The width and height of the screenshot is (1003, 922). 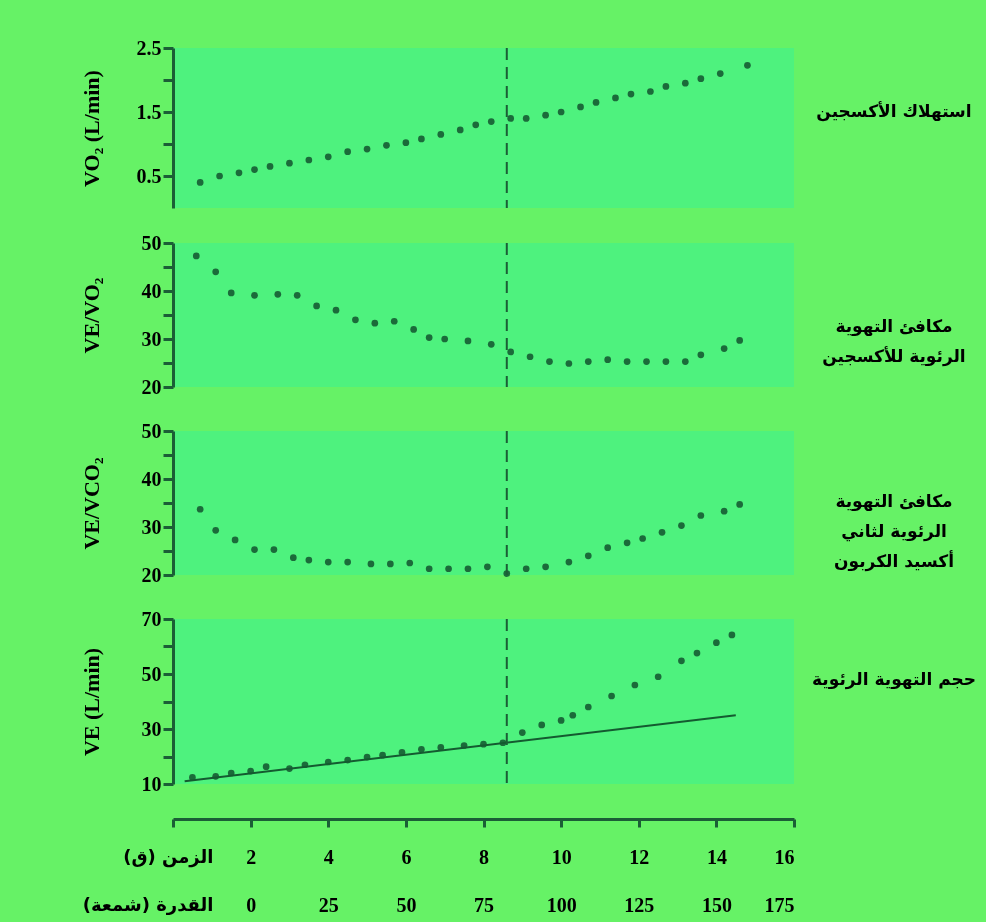 What do you see at coordinates (91, 315) in the screenshot?
I see `y-axis-title: VE/VO₂` at bounding box center [91, 315].